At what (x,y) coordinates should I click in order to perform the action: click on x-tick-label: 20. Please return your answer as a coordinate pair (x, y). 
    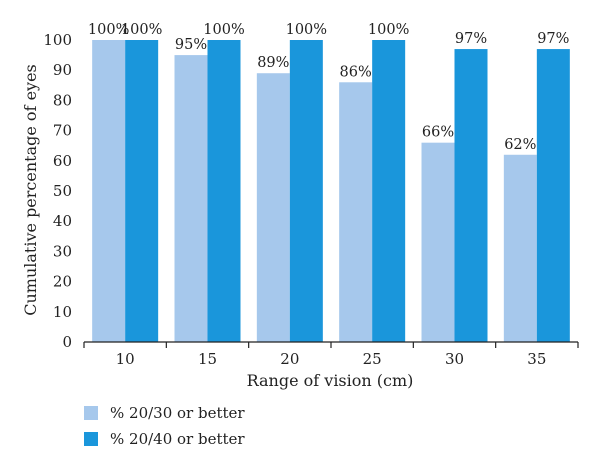
    Looking at the image, I should click on (289, 359).